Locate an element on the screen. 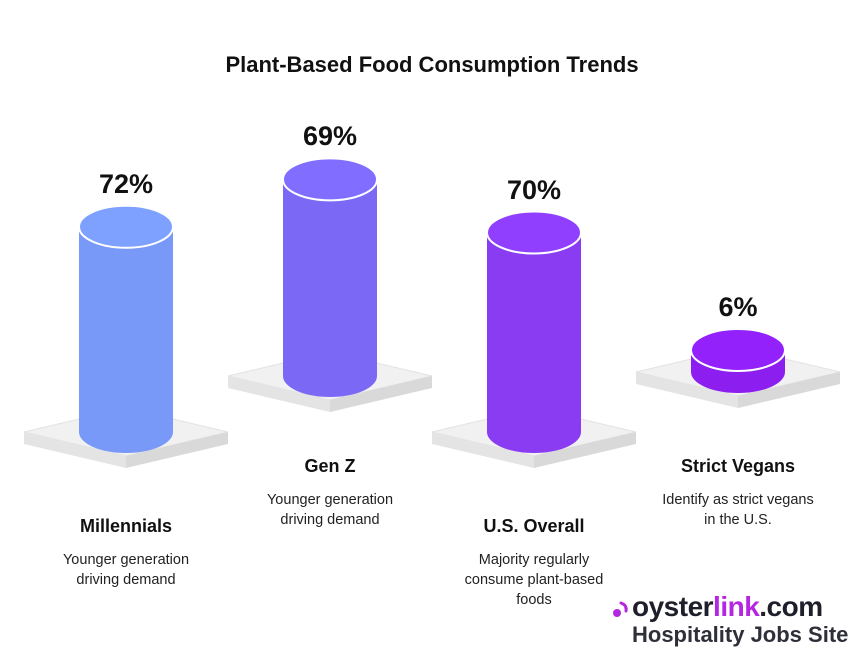 Image resolution: width=864 pixels, height=661 pixels. category-label: Strict Vegans is located at coordinates (738, 466).